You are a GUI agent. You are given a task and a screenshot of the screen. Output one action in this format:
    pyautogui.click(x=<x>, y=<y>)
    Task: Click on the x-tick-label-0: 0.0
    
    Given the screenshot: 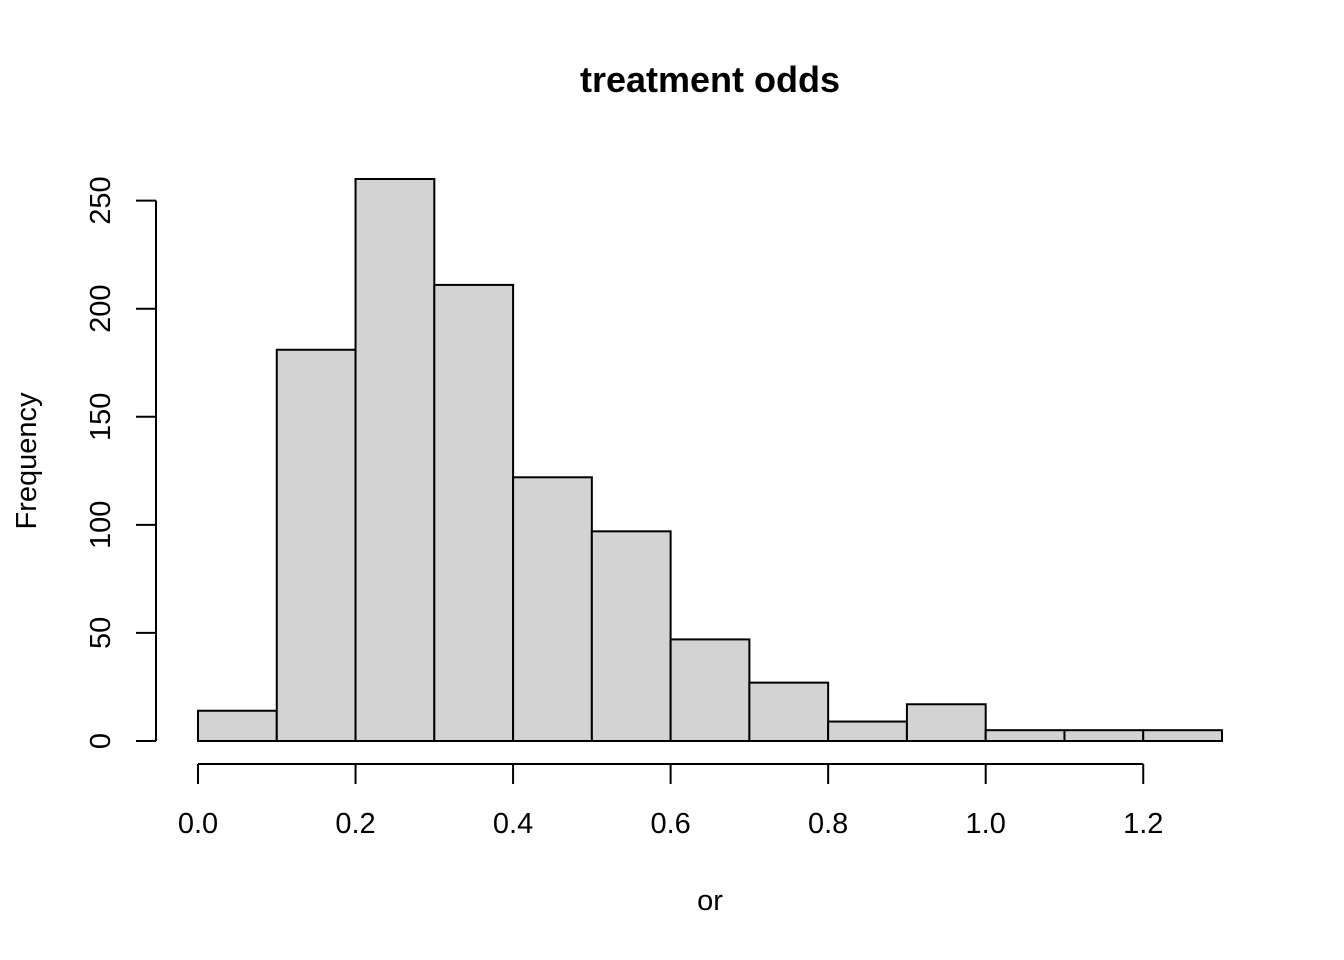 What is the action you would take?
    pyautogui.click(x=198, y=824)
    